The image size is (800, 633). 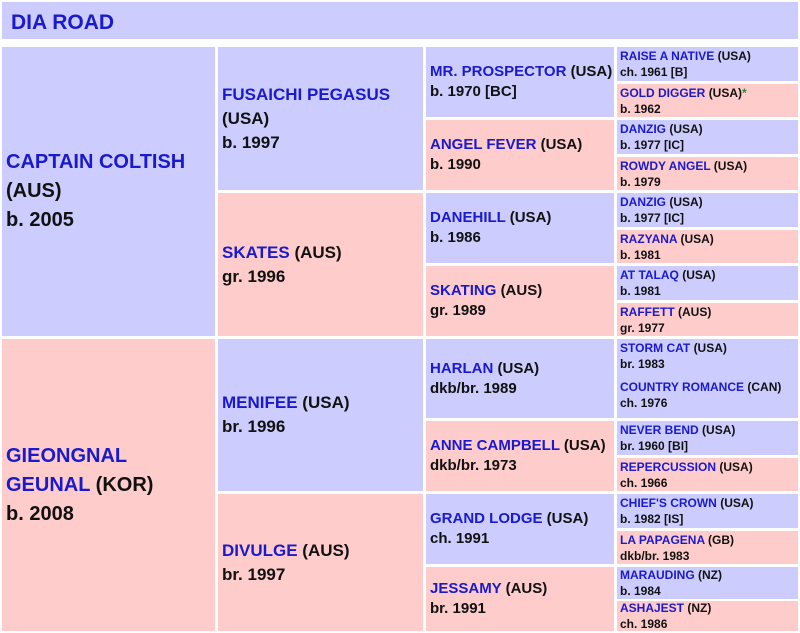 I want to click on sds-country: (USA), so click(x=530, y=217).